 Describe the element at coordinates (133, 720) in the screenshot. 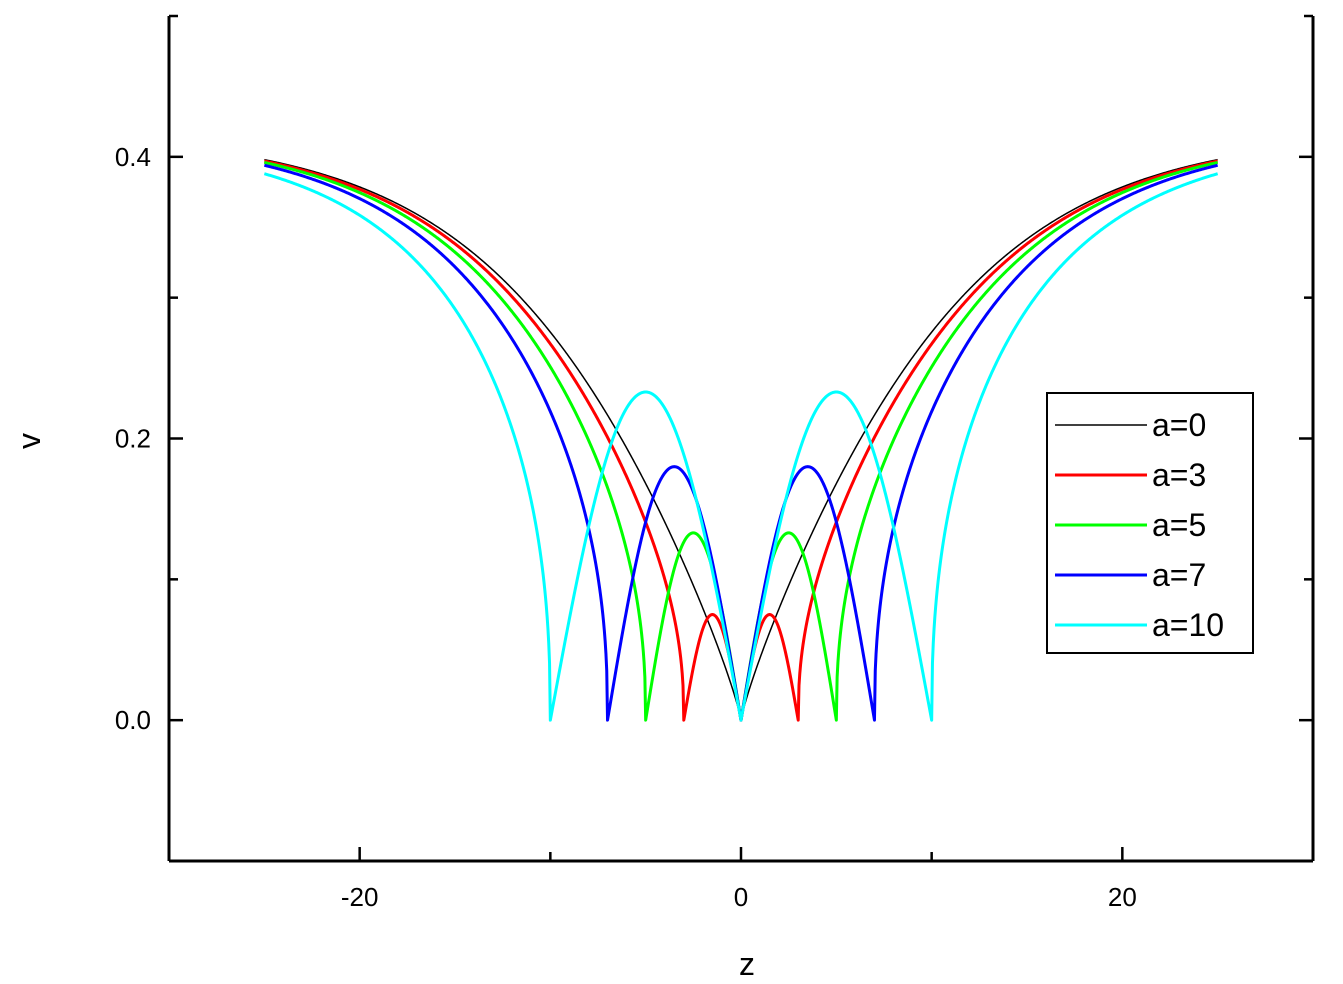

I see `y-tick-label: 0.0` at that location.